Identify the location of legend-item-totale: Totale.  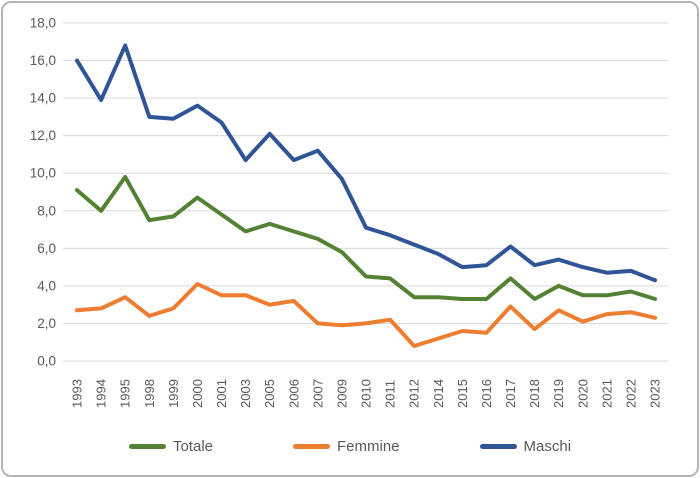
(170, 446).